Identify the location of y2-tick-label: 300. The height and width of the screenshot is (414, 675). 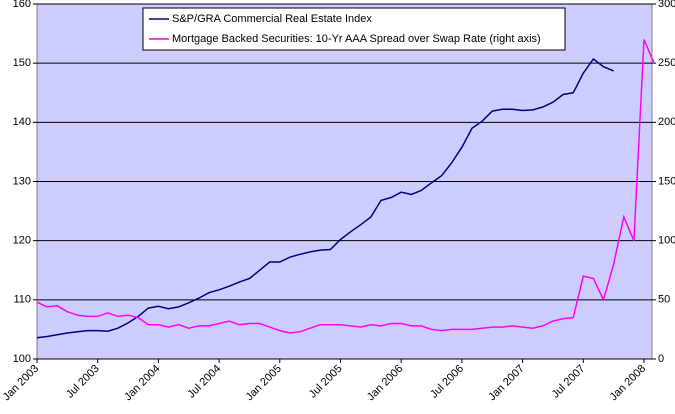
(666, 5).